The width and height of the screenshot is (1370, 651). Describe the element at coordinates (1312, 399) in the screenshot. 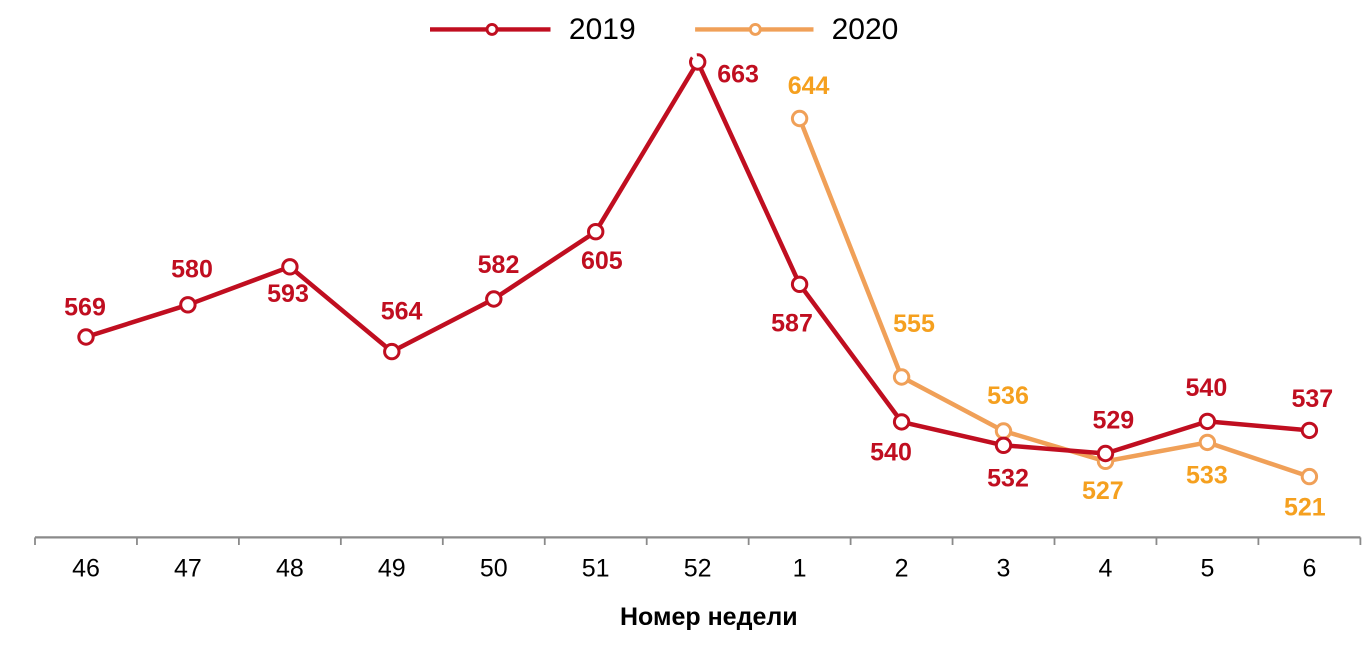

I see `svg-text: 537` at that location.